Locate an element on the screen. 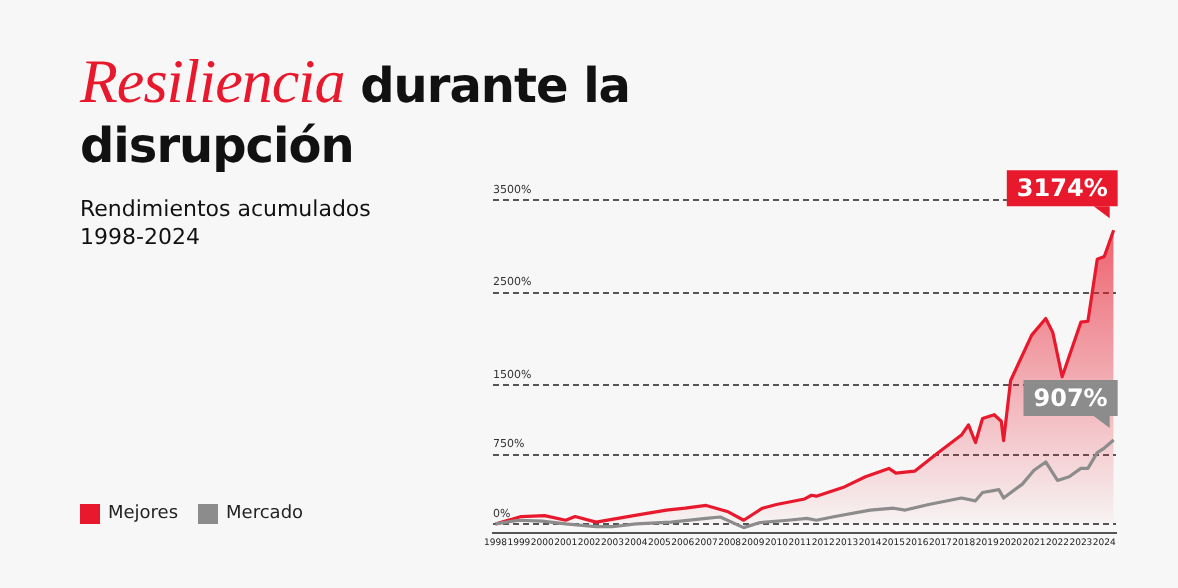 Image resolution: width=1178 pixels, height=588 pixels. chart-title: Resiliencia durante la disrupción is located at coordinates (356, 111).